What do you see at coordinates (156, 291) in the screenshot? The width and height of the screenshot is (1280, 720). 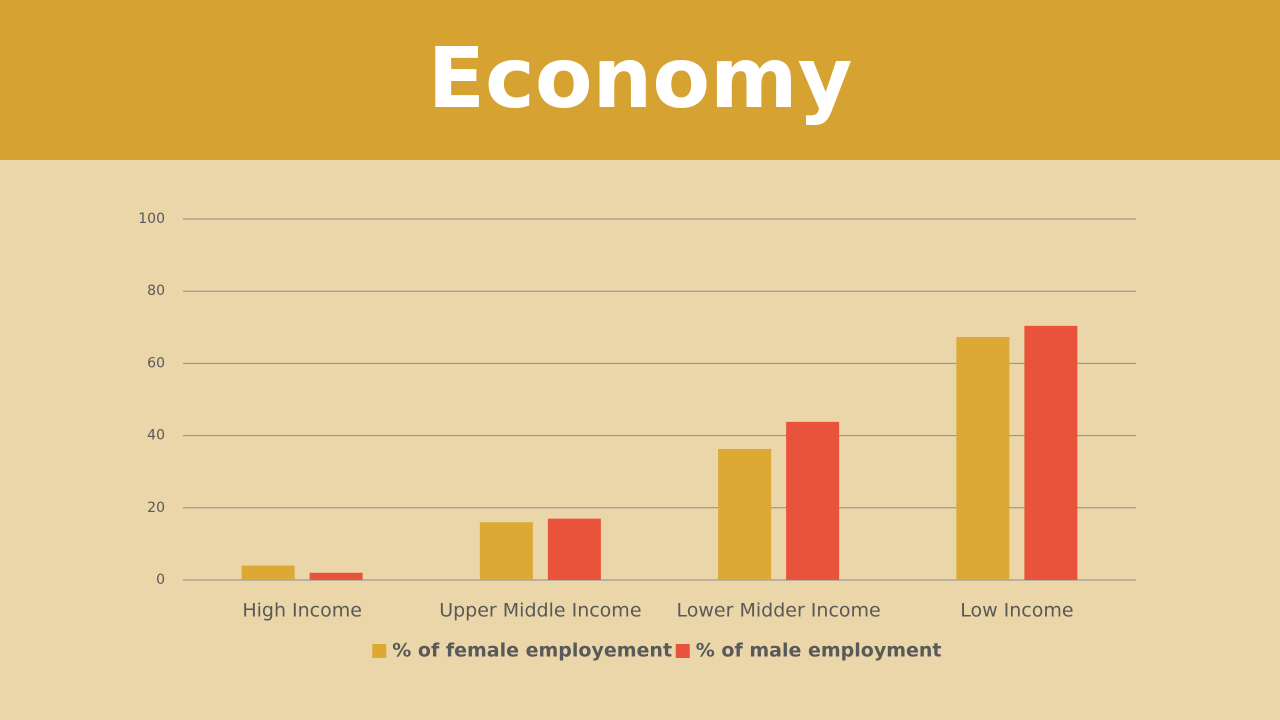 I see `y-tick-label: 80` at bounding box center [156, 291].